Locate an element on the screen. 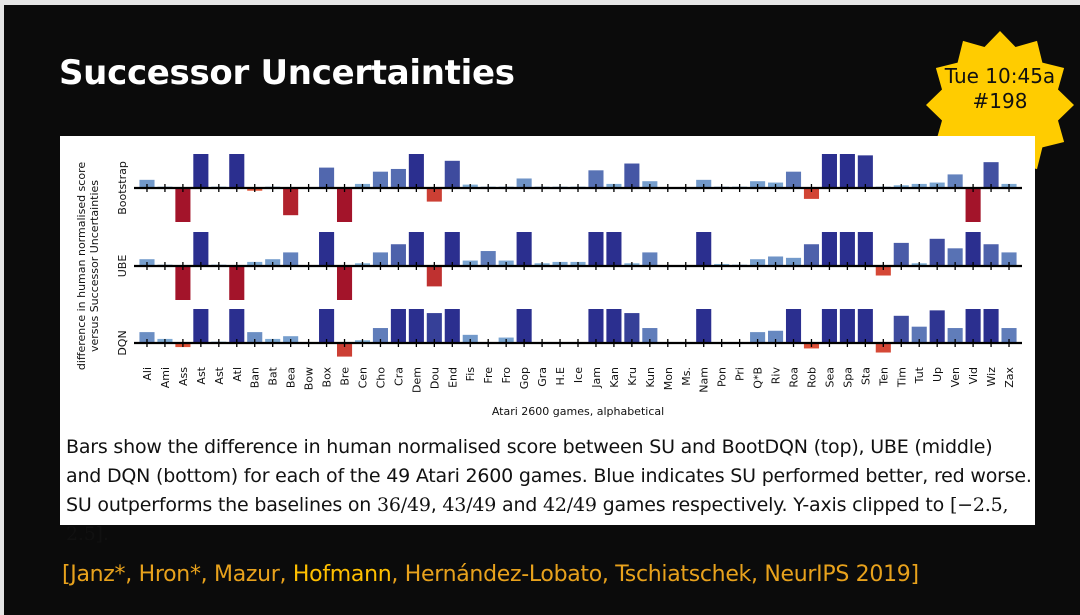 The image size is (1080, 615). caption-text-4: games respectively. Y-axis clipped to is located at coordinates (773, 505).